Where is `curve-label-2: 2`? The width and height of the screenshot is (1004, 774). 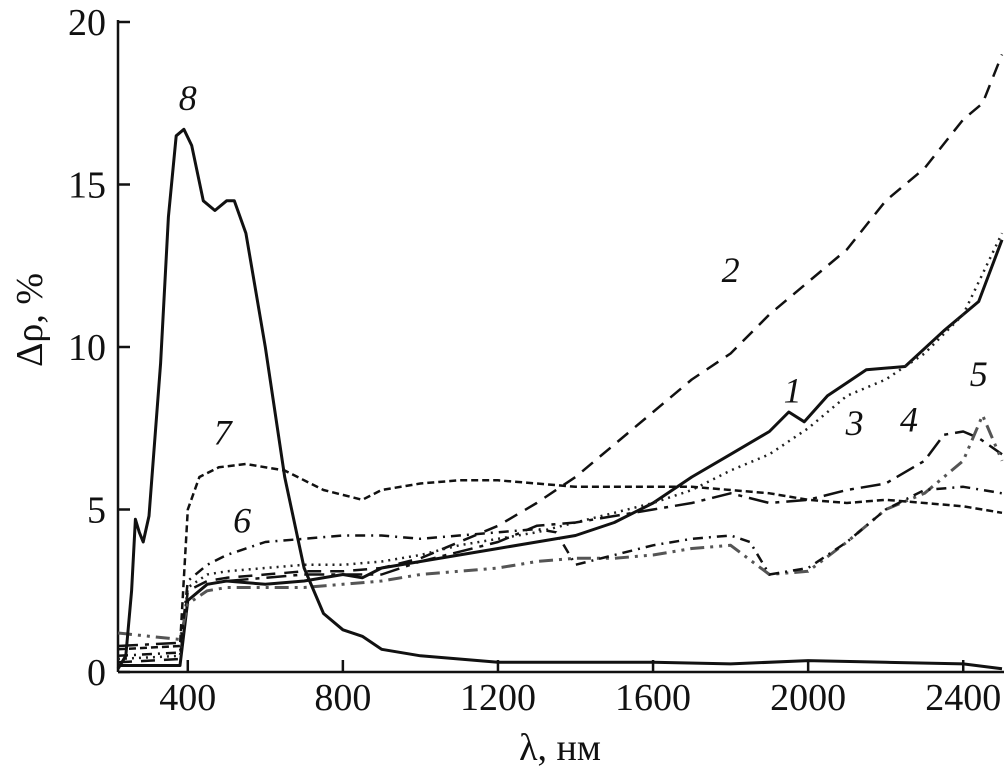 curve-label-2: 2 is located at coordinates (731, 270).